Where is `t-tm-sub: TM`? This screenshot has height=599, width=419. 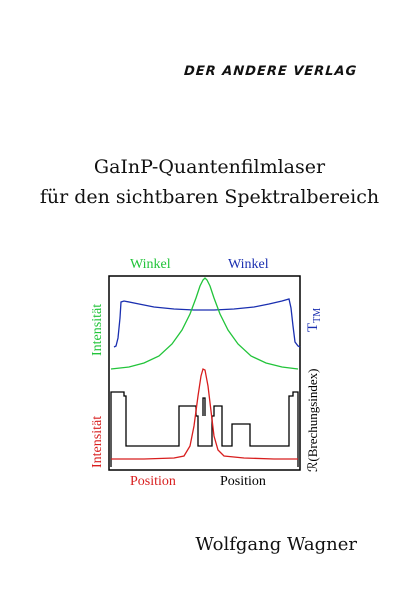 t-tm-sub: TM is located at coordinates (317, 315).